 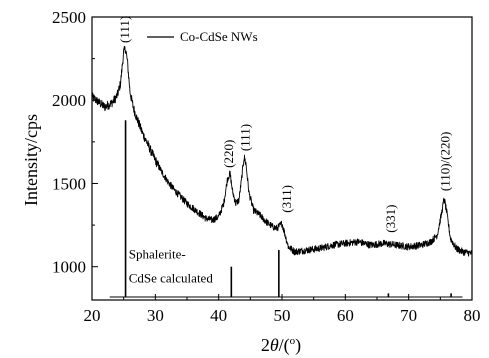 I want to click on annotation-line-2: CdSe calculated, so click(x=171, y=278).